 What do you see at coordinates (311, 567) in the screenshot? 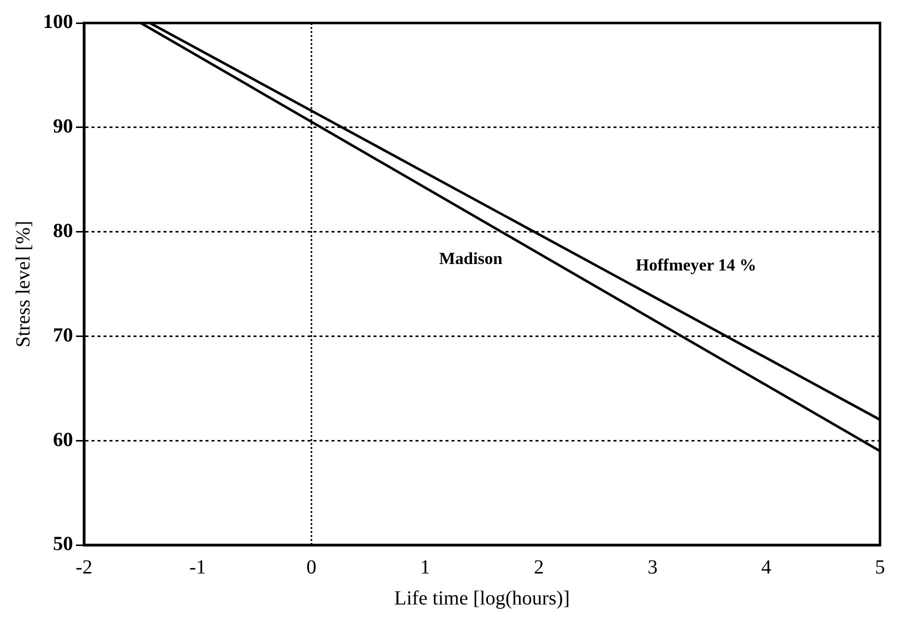
I see `x-tick-label: 0` at bounding box center [311, 567].